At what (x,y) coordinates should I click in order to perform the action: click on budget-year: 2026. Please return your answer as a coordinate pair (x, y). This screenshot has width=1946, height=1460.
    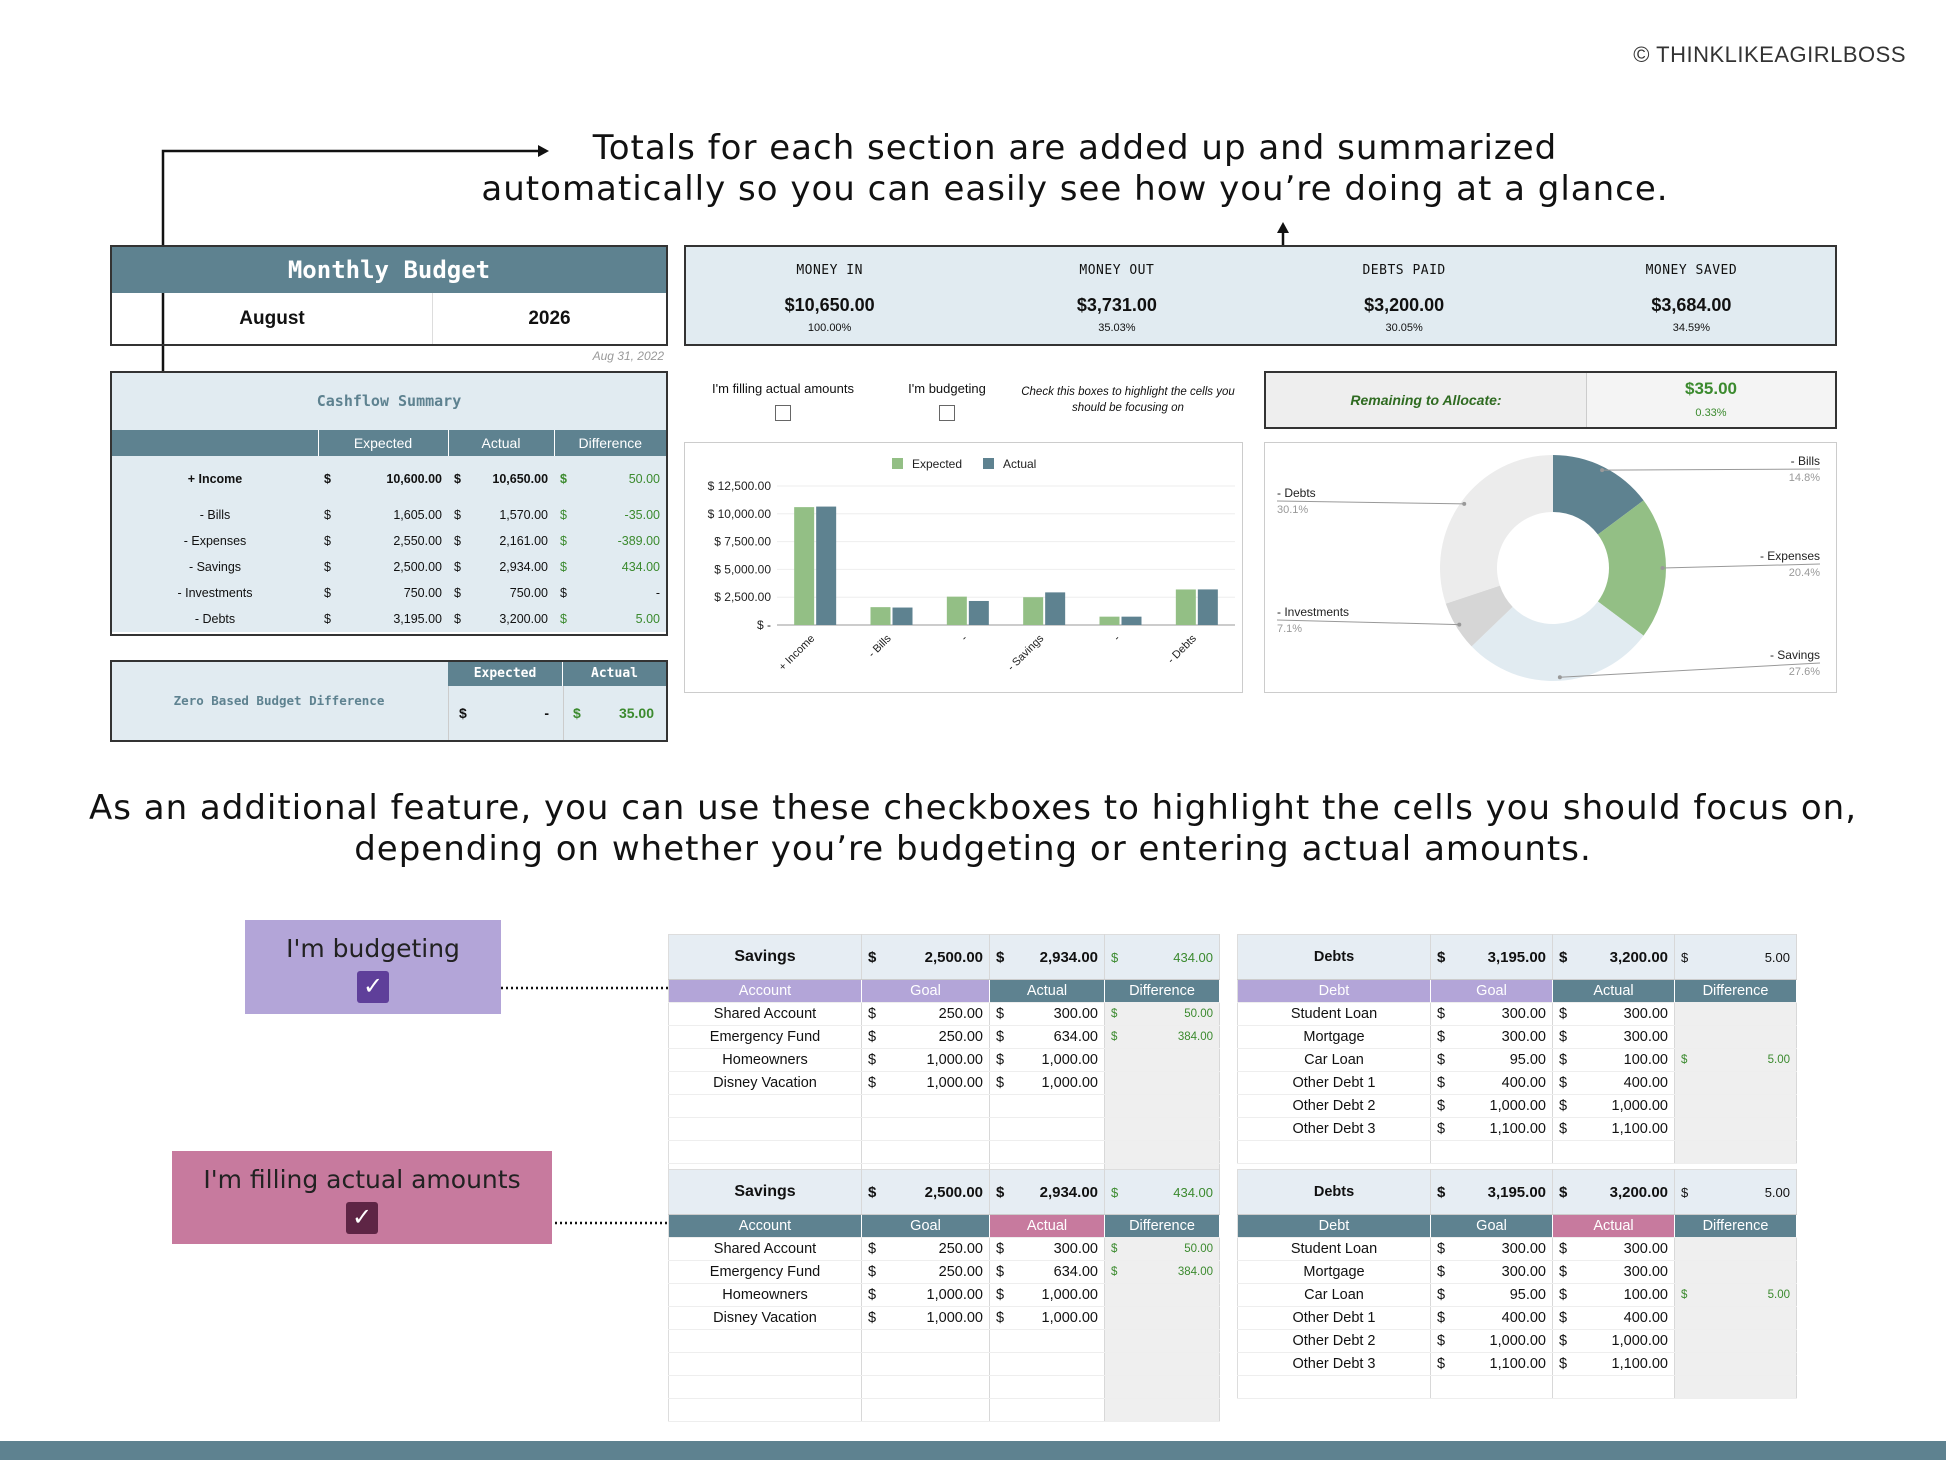
    Looking at the image, I should click on (549, 318).